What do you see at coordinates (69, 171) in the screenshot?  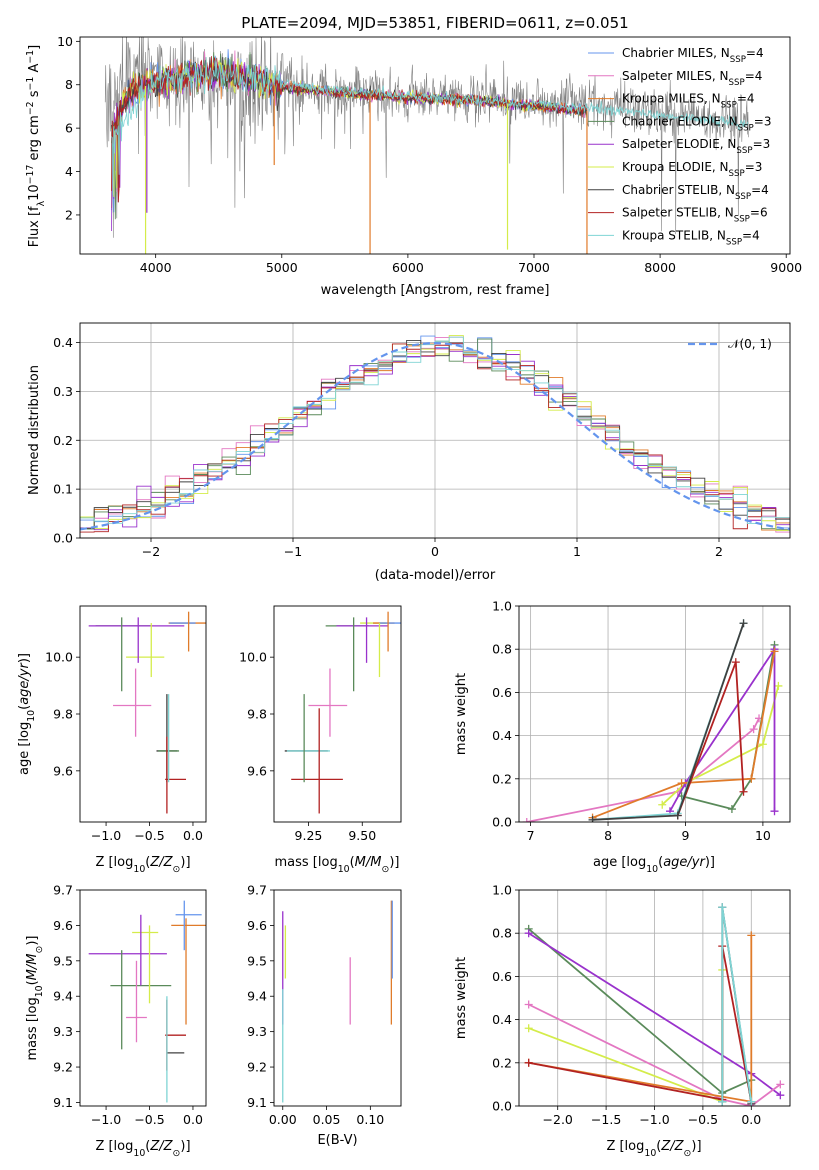 I see `tick-label-y: 4` at bounding box center [69, 171].